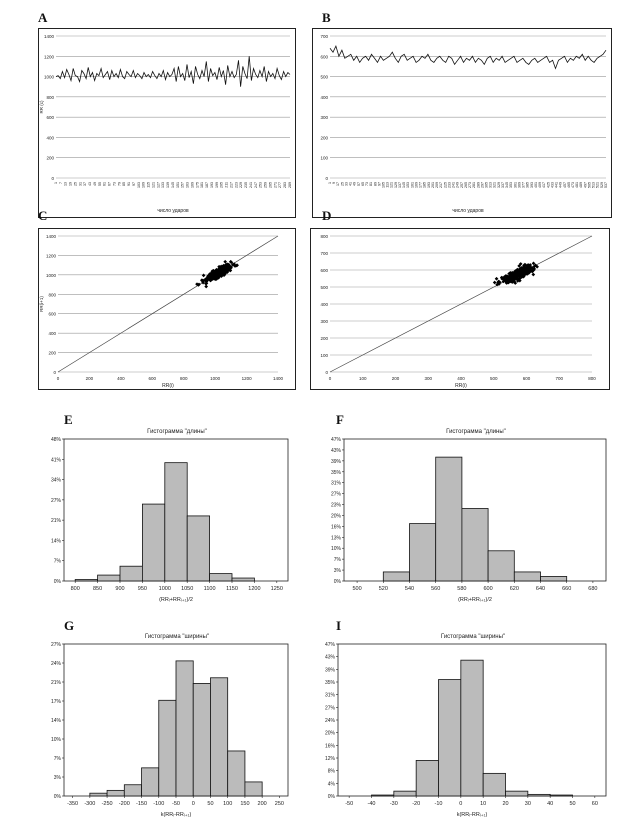  What do you see at coordinates (336, 506) in the screenshot?
I see `y-tick-label: 23%` at bounding box center [336, 506].